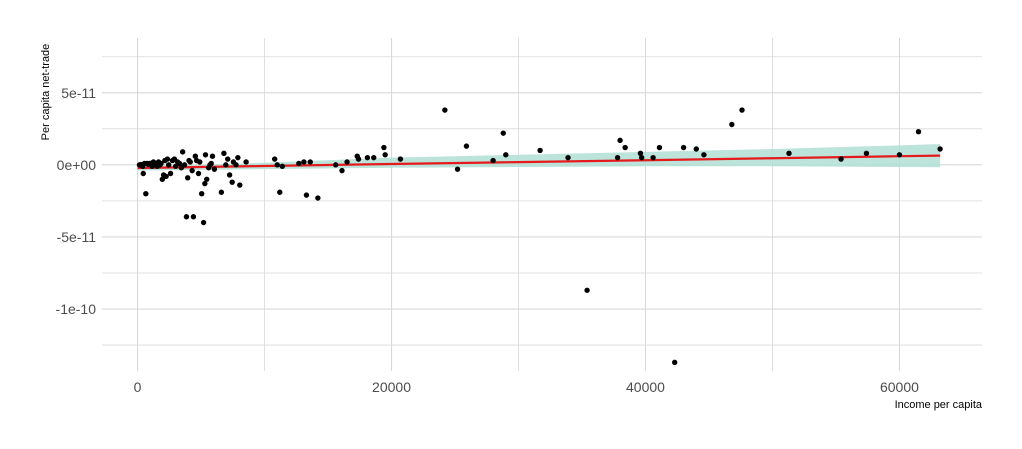 This screenshot has width=1022, height=449. I want to click on y-axis-title: Per capita net-trade, so click(46, 92).